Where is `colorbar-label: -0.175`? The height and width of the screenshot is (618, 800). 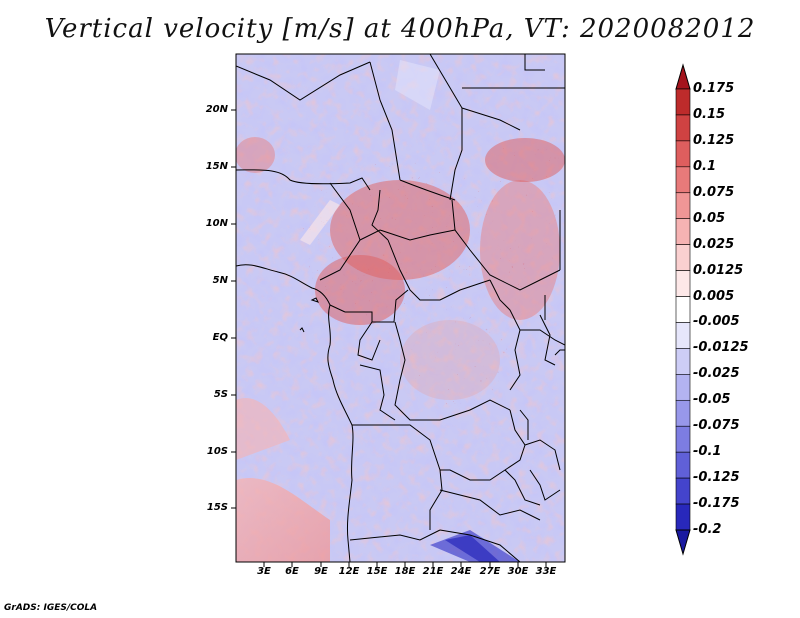 colorbar-label: -0.175 is located at coordinates (716, 504).